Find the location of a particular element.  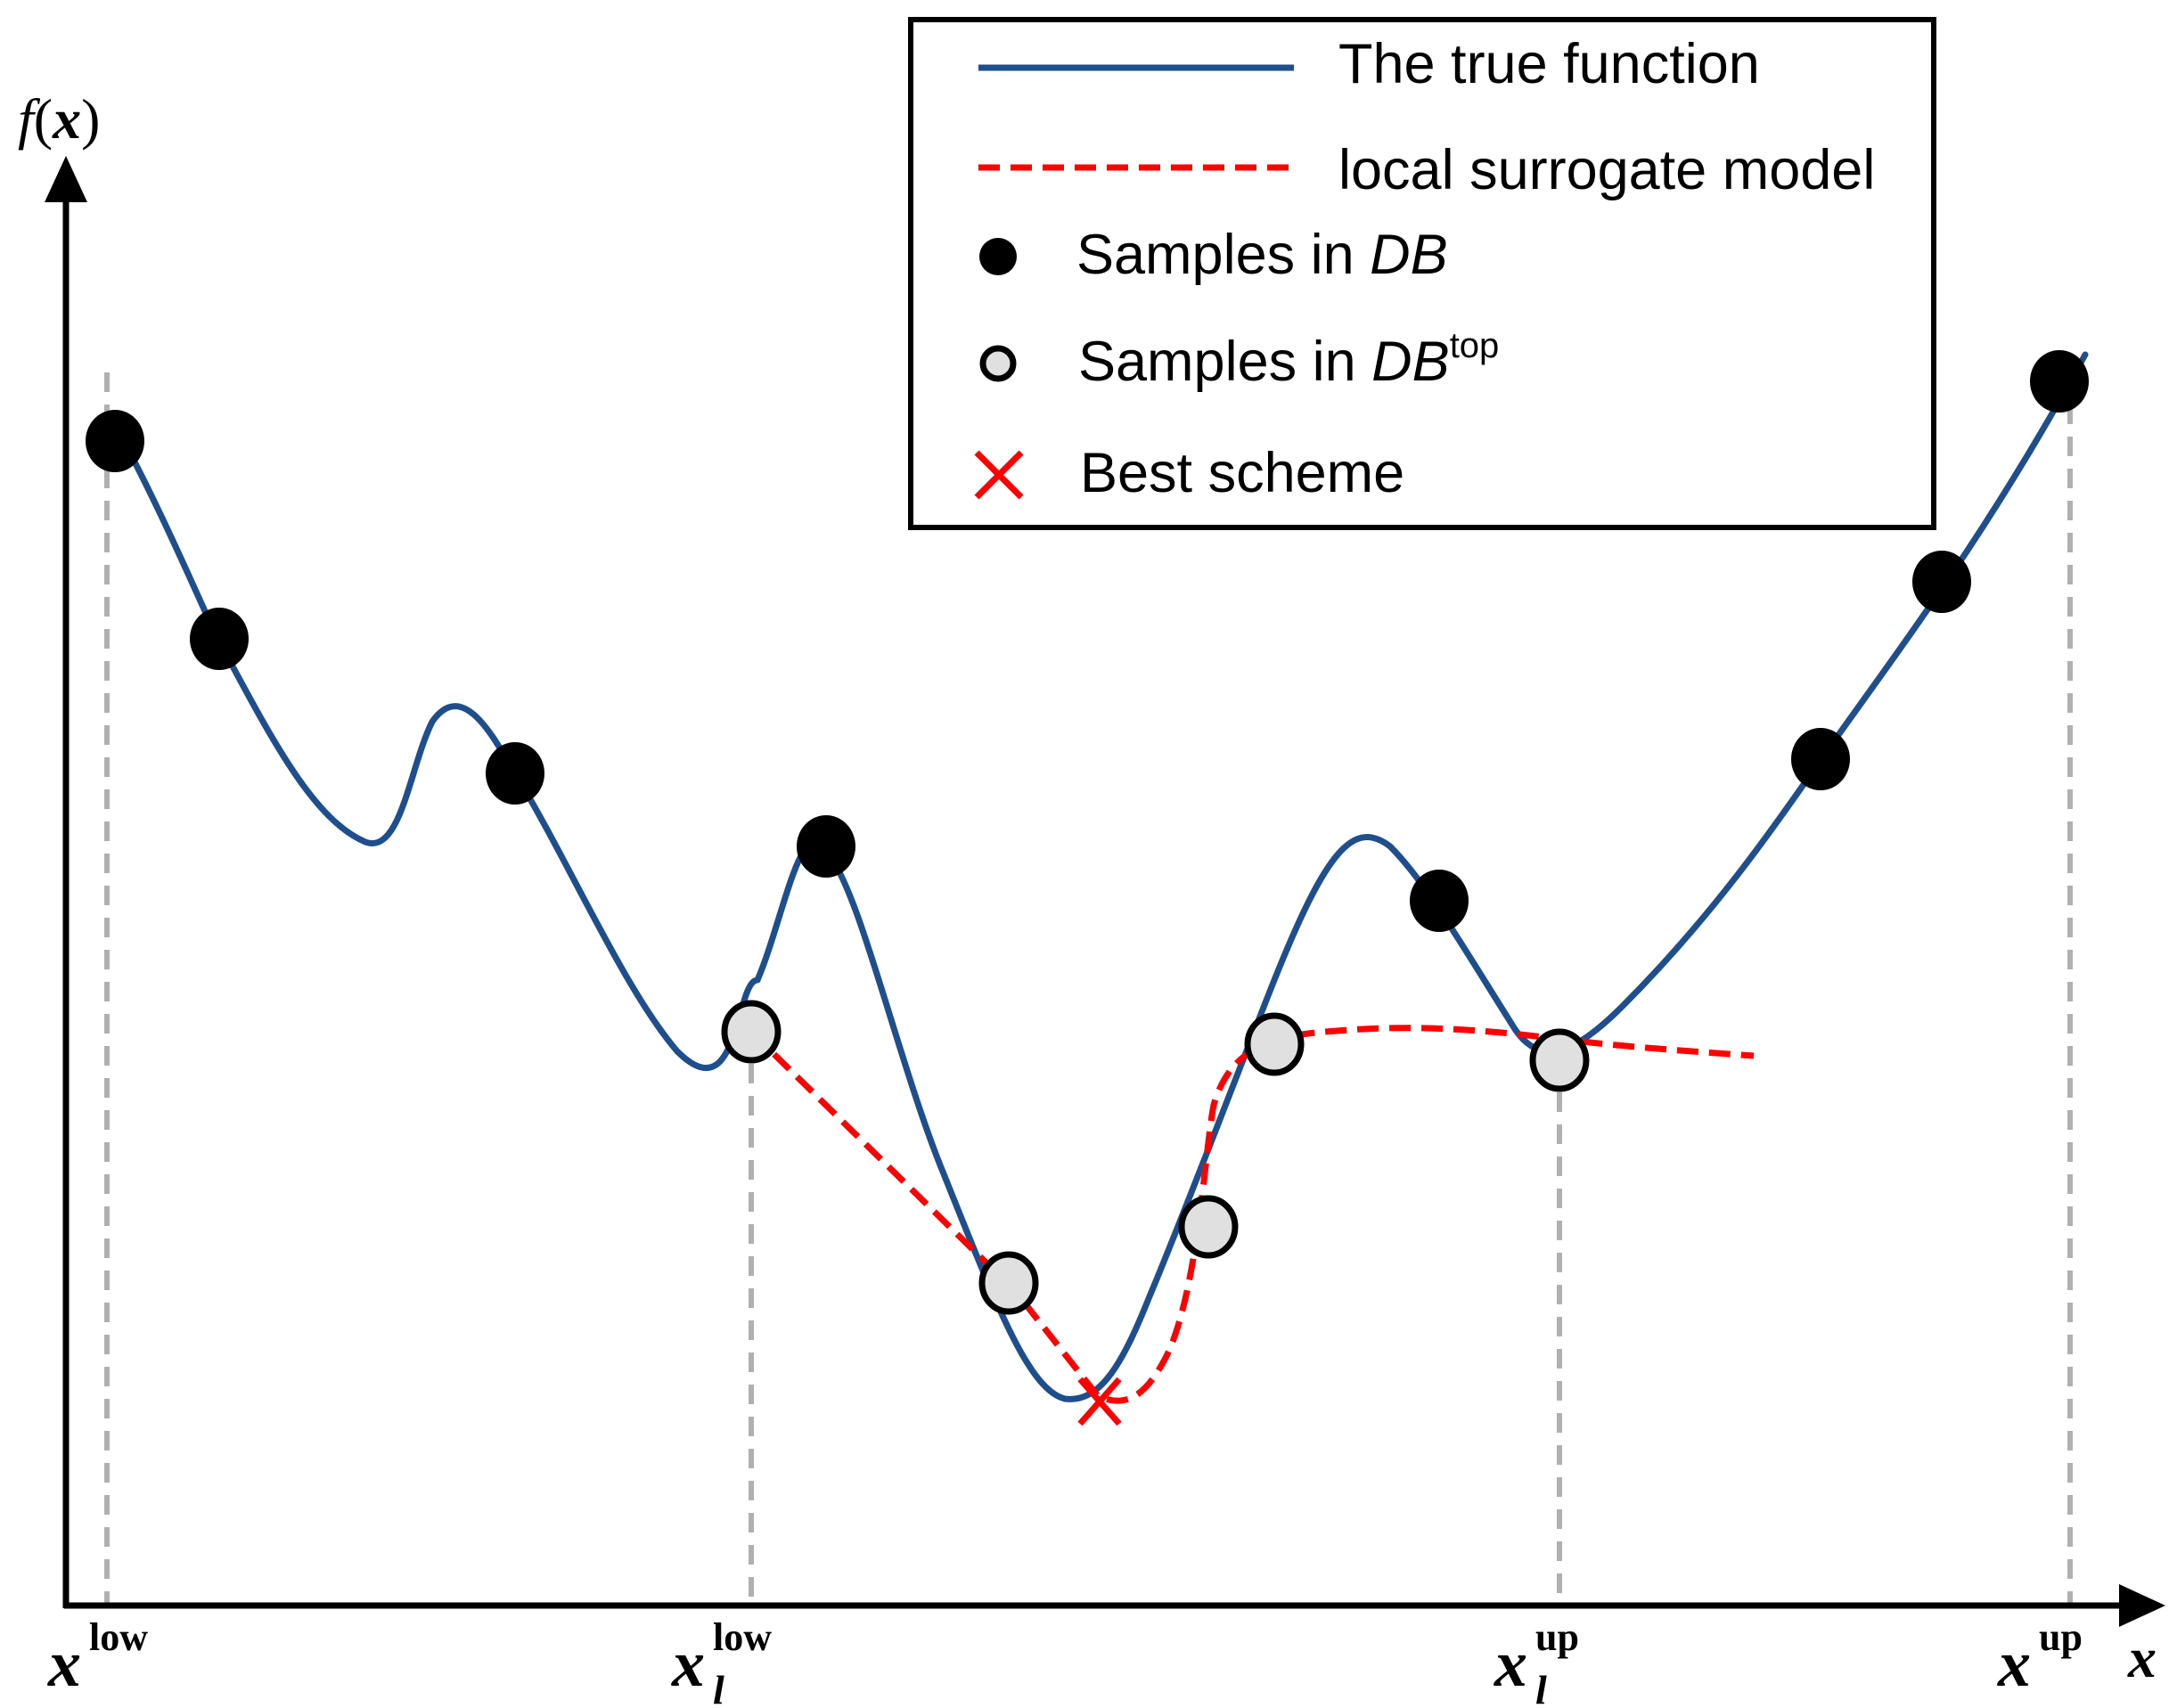

x-tick-xup: x up is located at coordinates (2040, 1658).